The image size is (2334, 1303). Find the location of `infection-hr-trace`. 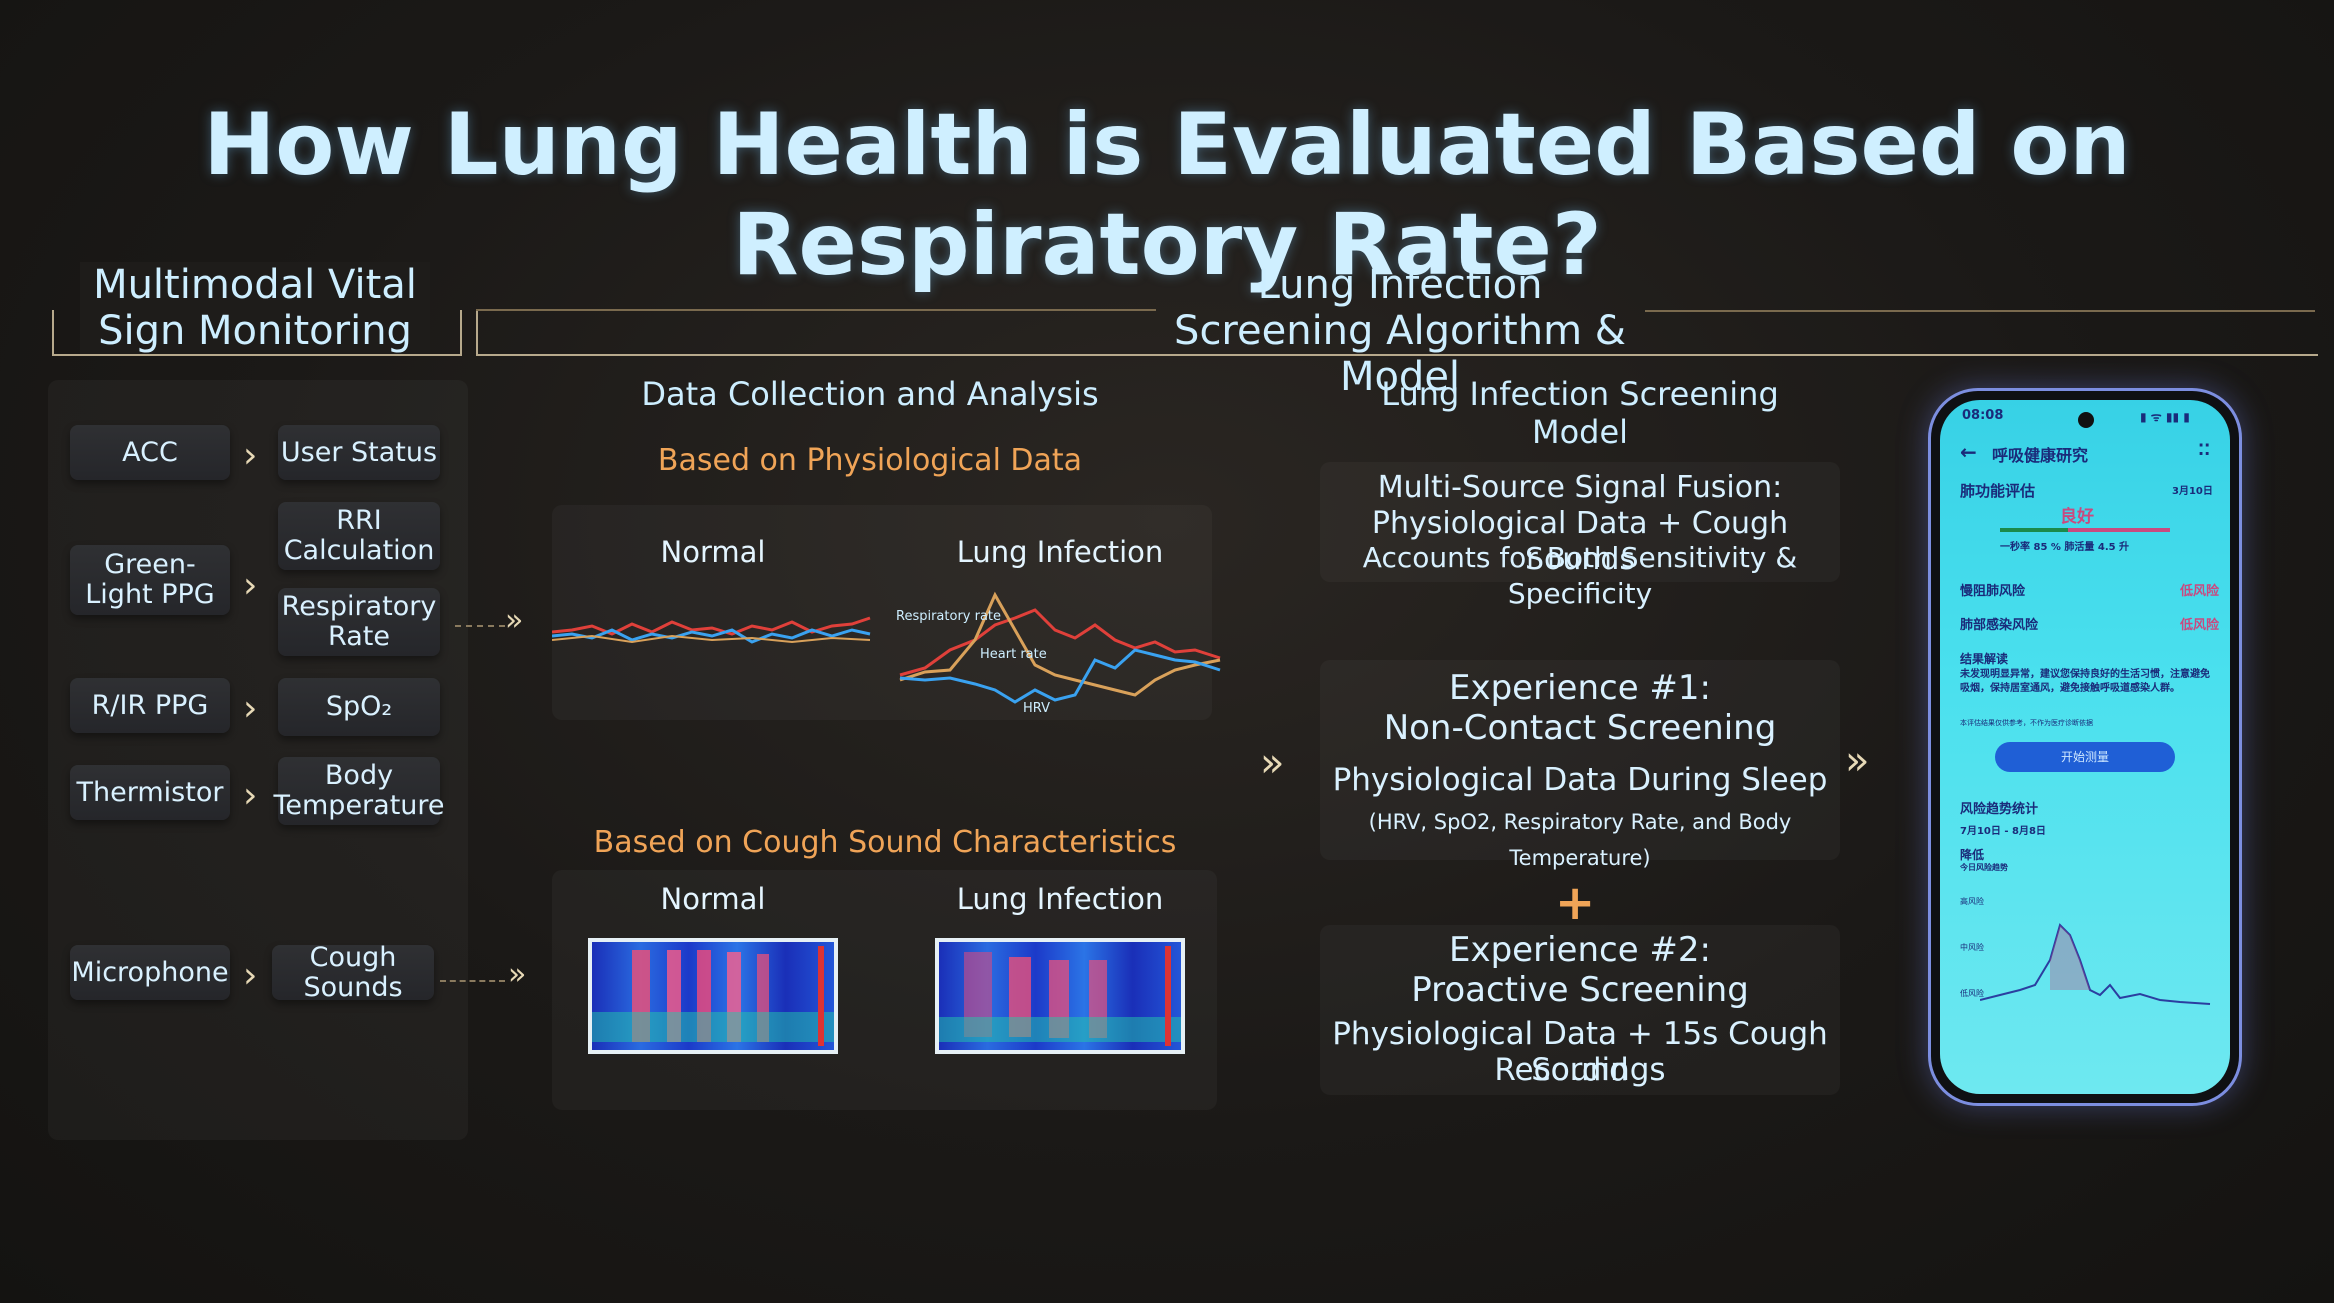

infection-hr-trace is located at coordinates (1060, 644).